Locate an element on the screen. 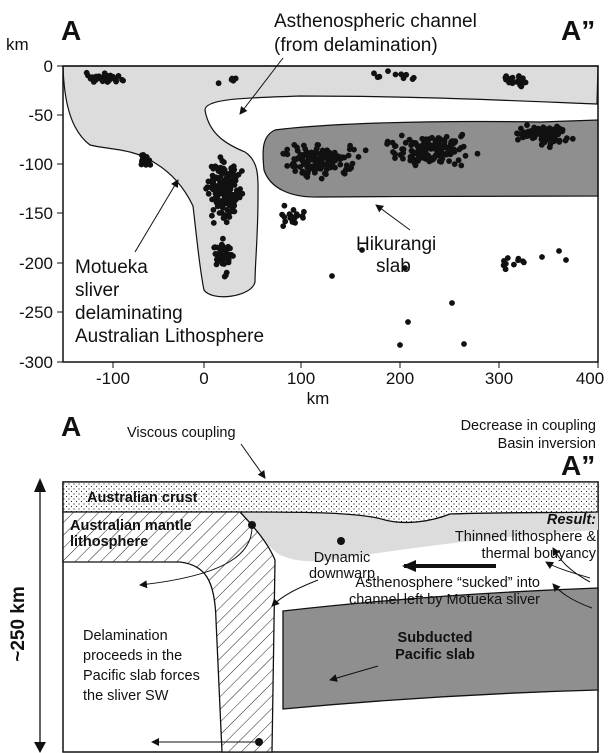 The height and width of the screenshot is (753, 609). motueka-label-line2: sliver is located at coordinates (97, 290).